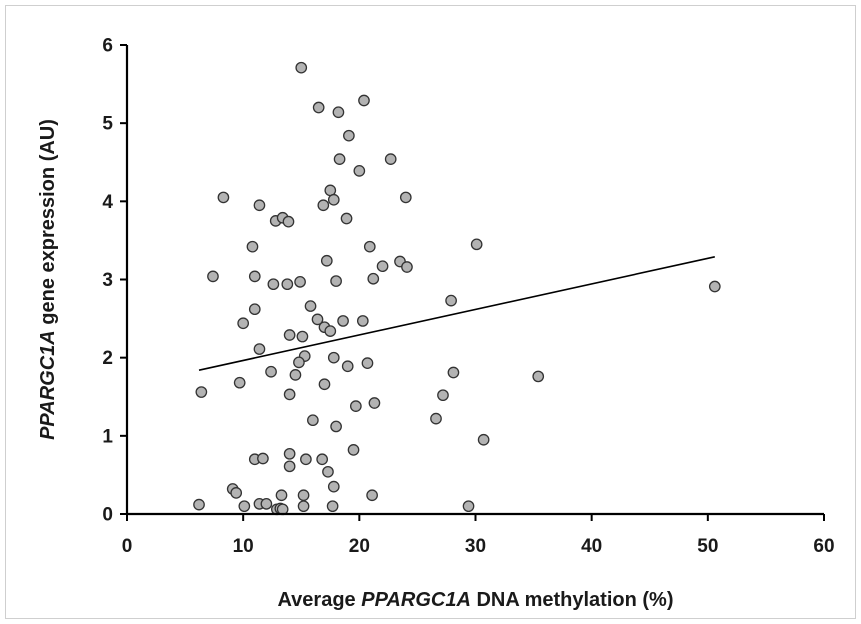  What do you see at coordinates (107, 124) in the screenshot?
I see `y-tick-label: 5` at bounding box center [107, 124].